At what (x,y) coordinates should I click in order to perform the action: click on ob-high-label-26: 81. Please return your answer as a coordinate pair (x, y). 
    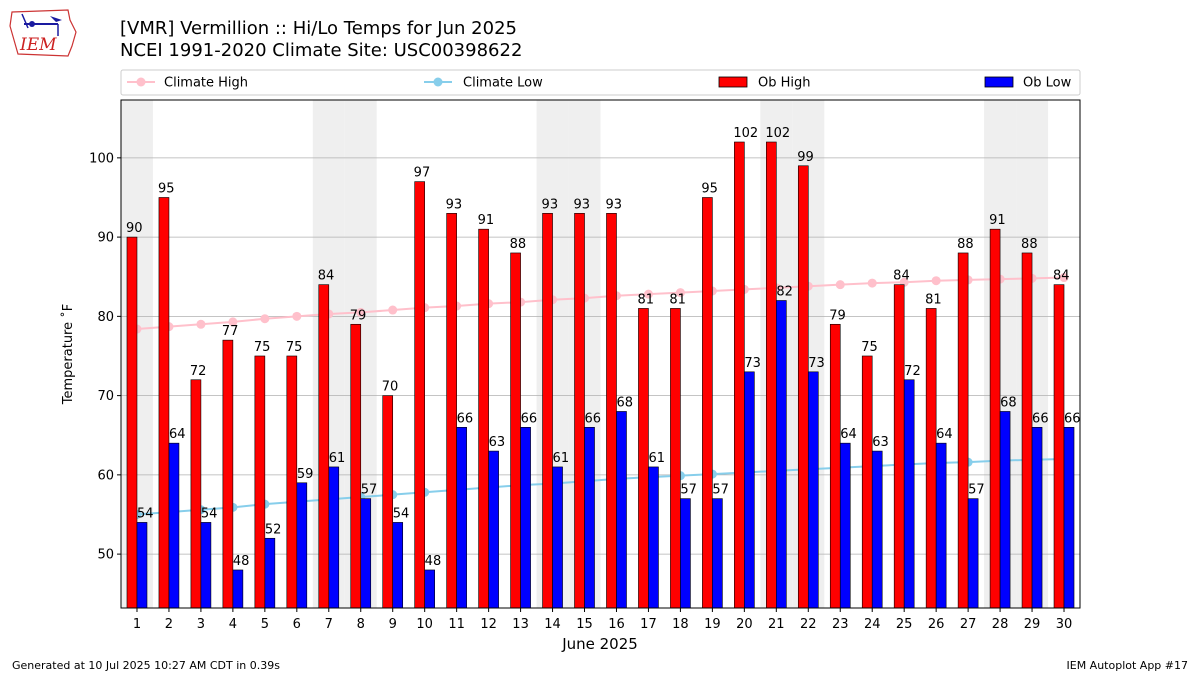
    Looking at the image, I should click on (933, 299).